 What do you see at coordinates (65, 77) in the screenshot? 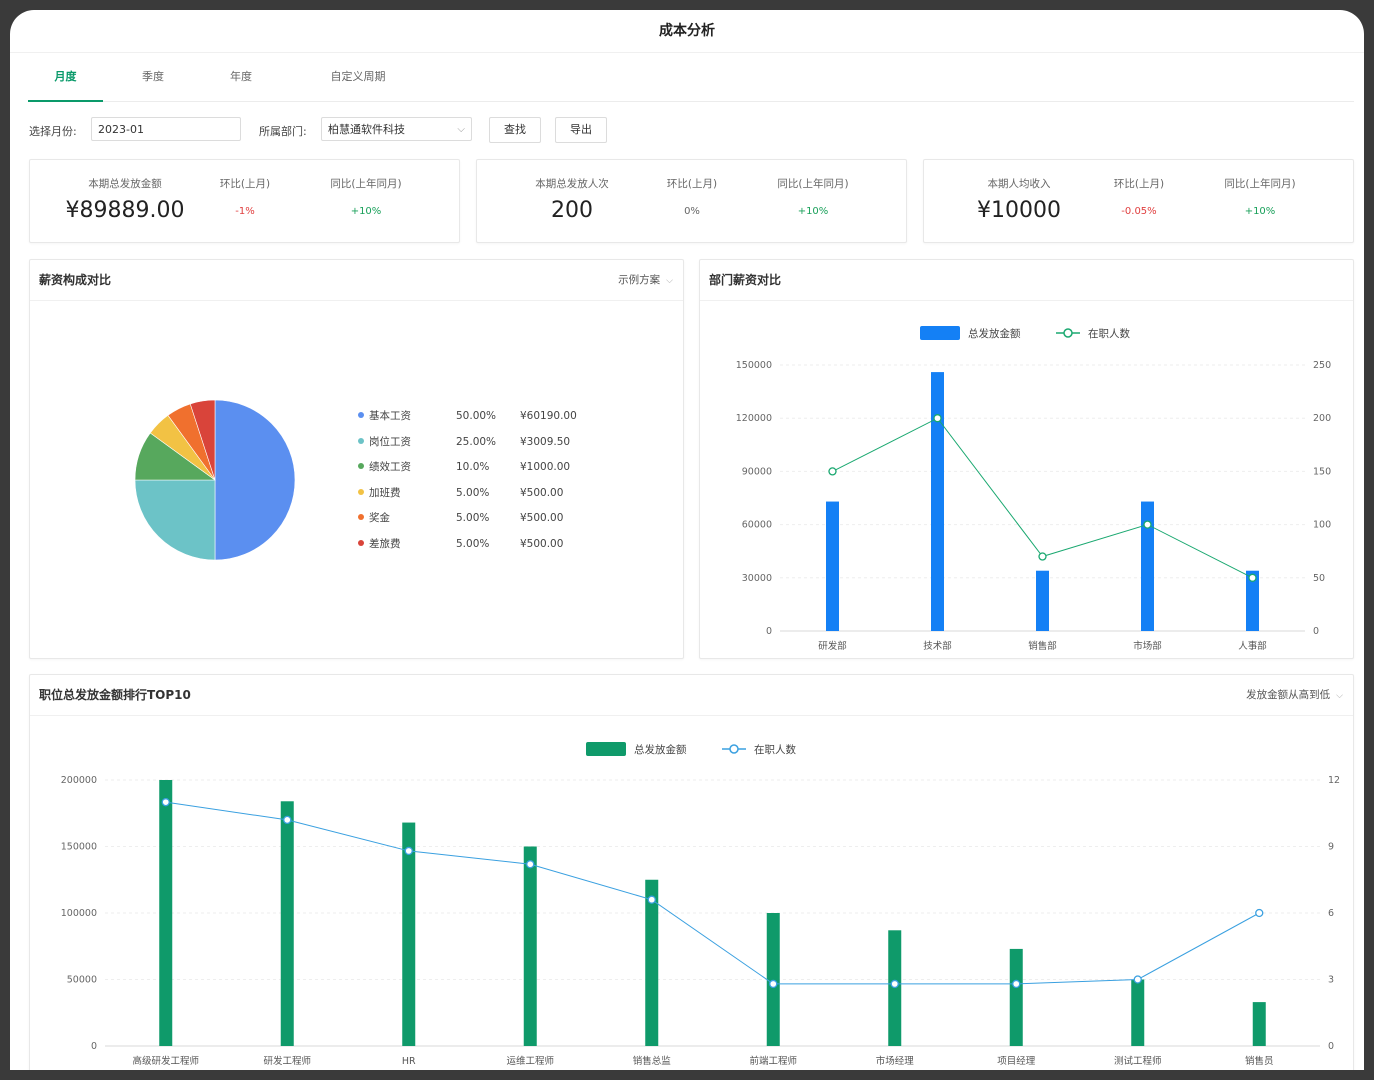
I see `tab-monthly: 月度` at bounding box center [65, 77].